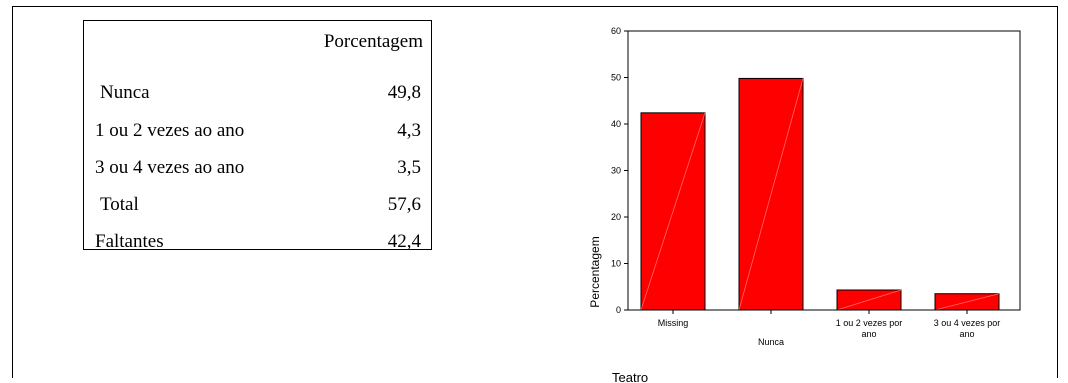 Image resolution: width=1068 pixels, height=383 pixels. What do you see at coordinates (409, 130) in the screenshot?
I see `row-value: 4,3` at bounding box center [409, 130].